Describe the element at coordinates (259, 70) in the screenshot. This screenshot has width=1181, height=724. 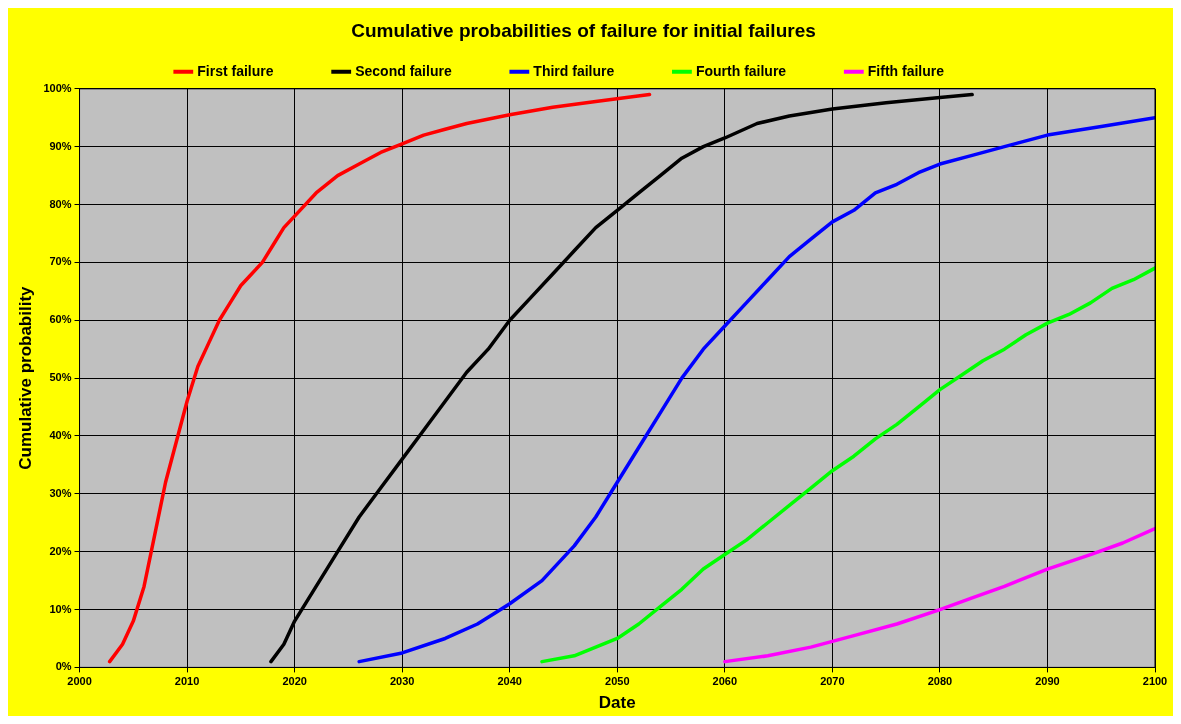
I see `legend-label: First failure` at that location.